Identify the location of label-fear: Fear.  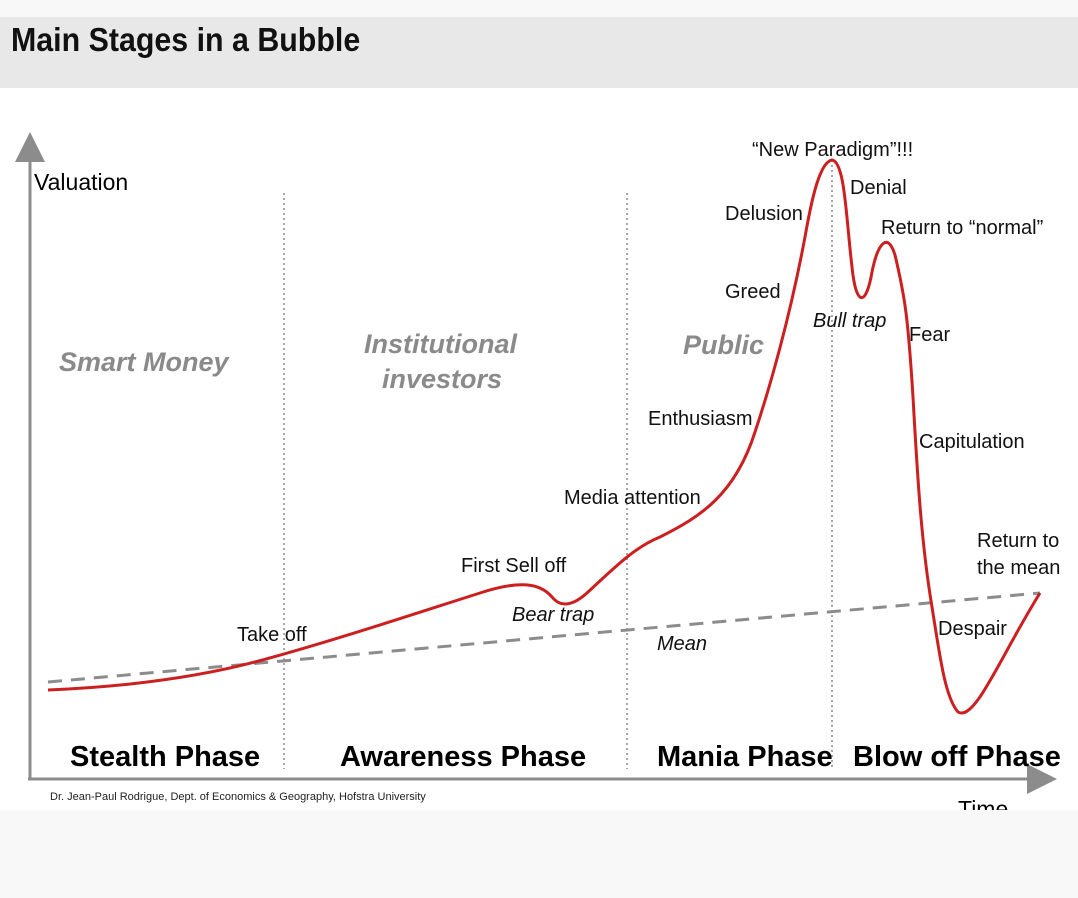
(929, 335).